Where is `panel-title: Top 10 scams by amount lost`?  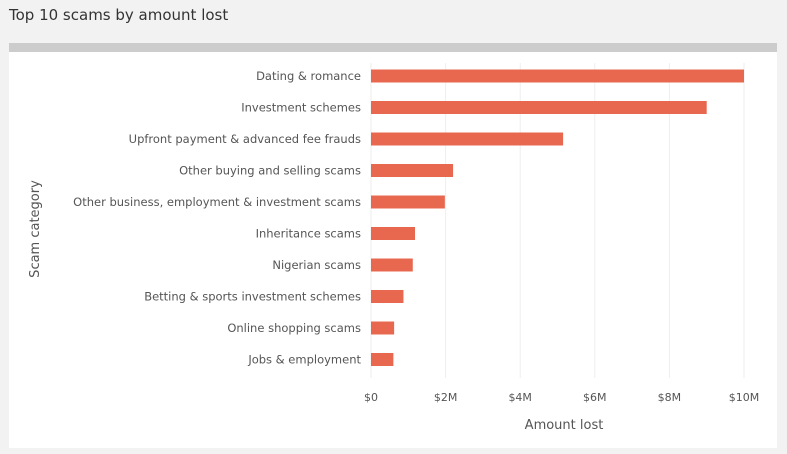
panel-title: Top 10 scams by amount lost is located at coordinates (119, 15).